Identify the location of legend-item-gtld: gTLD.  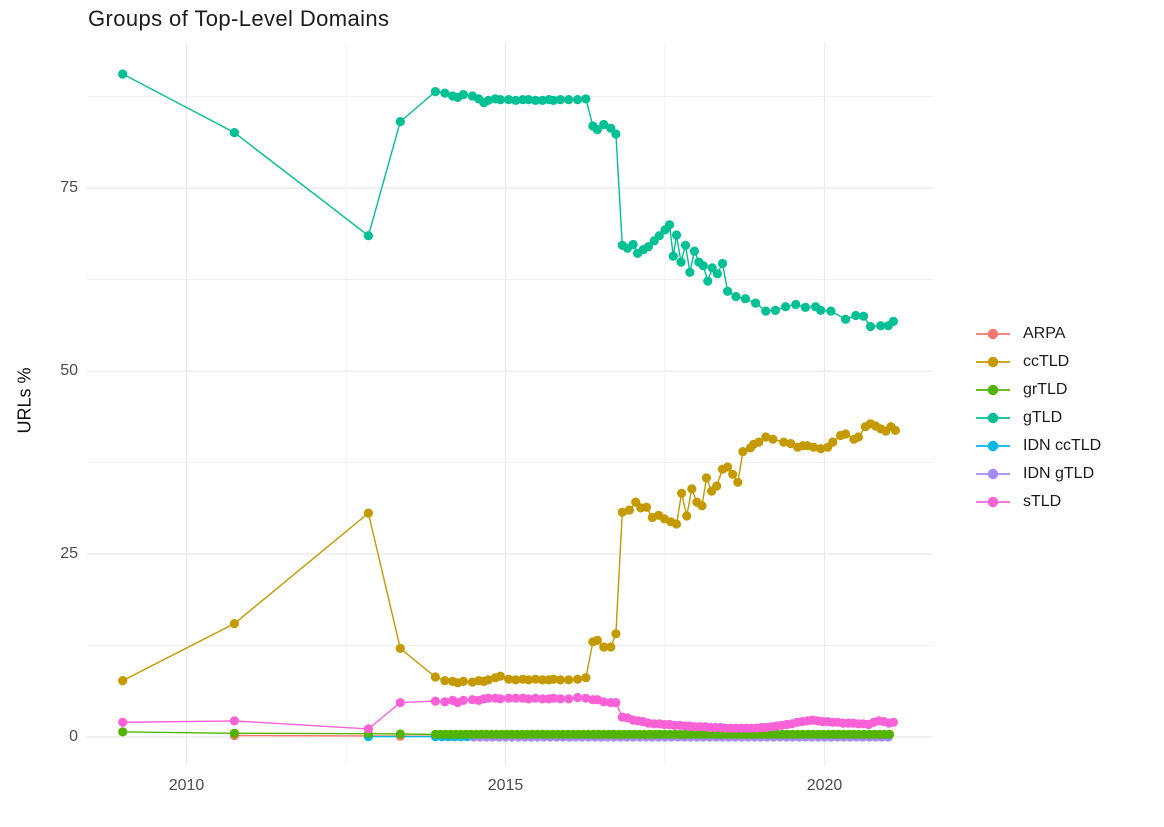
(1038, 418).